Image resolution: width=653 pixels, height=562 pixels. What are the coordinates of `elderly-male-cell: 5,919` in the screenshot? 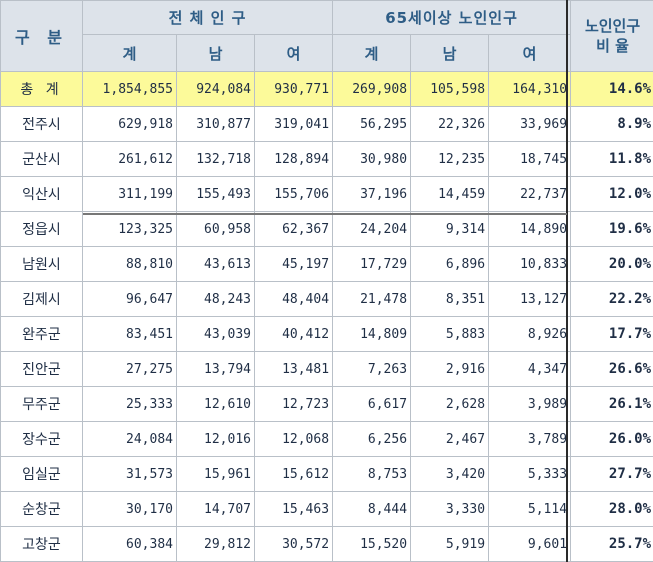 It's located at (450, 544).